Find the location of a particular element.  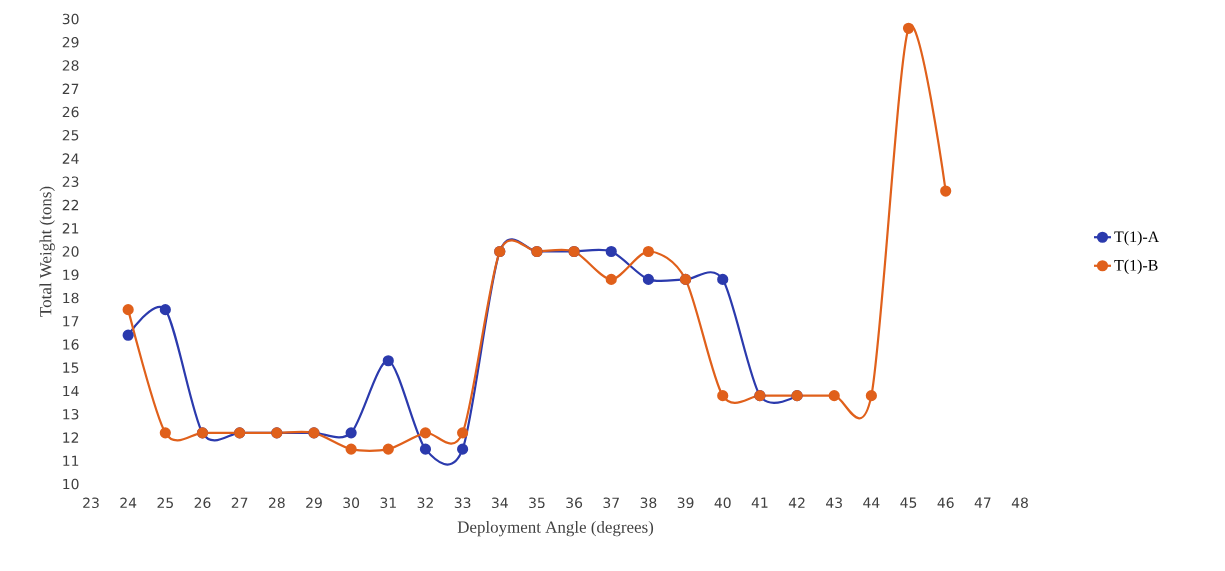

y-tick-label: 29 is located at coordinates (70, 42).